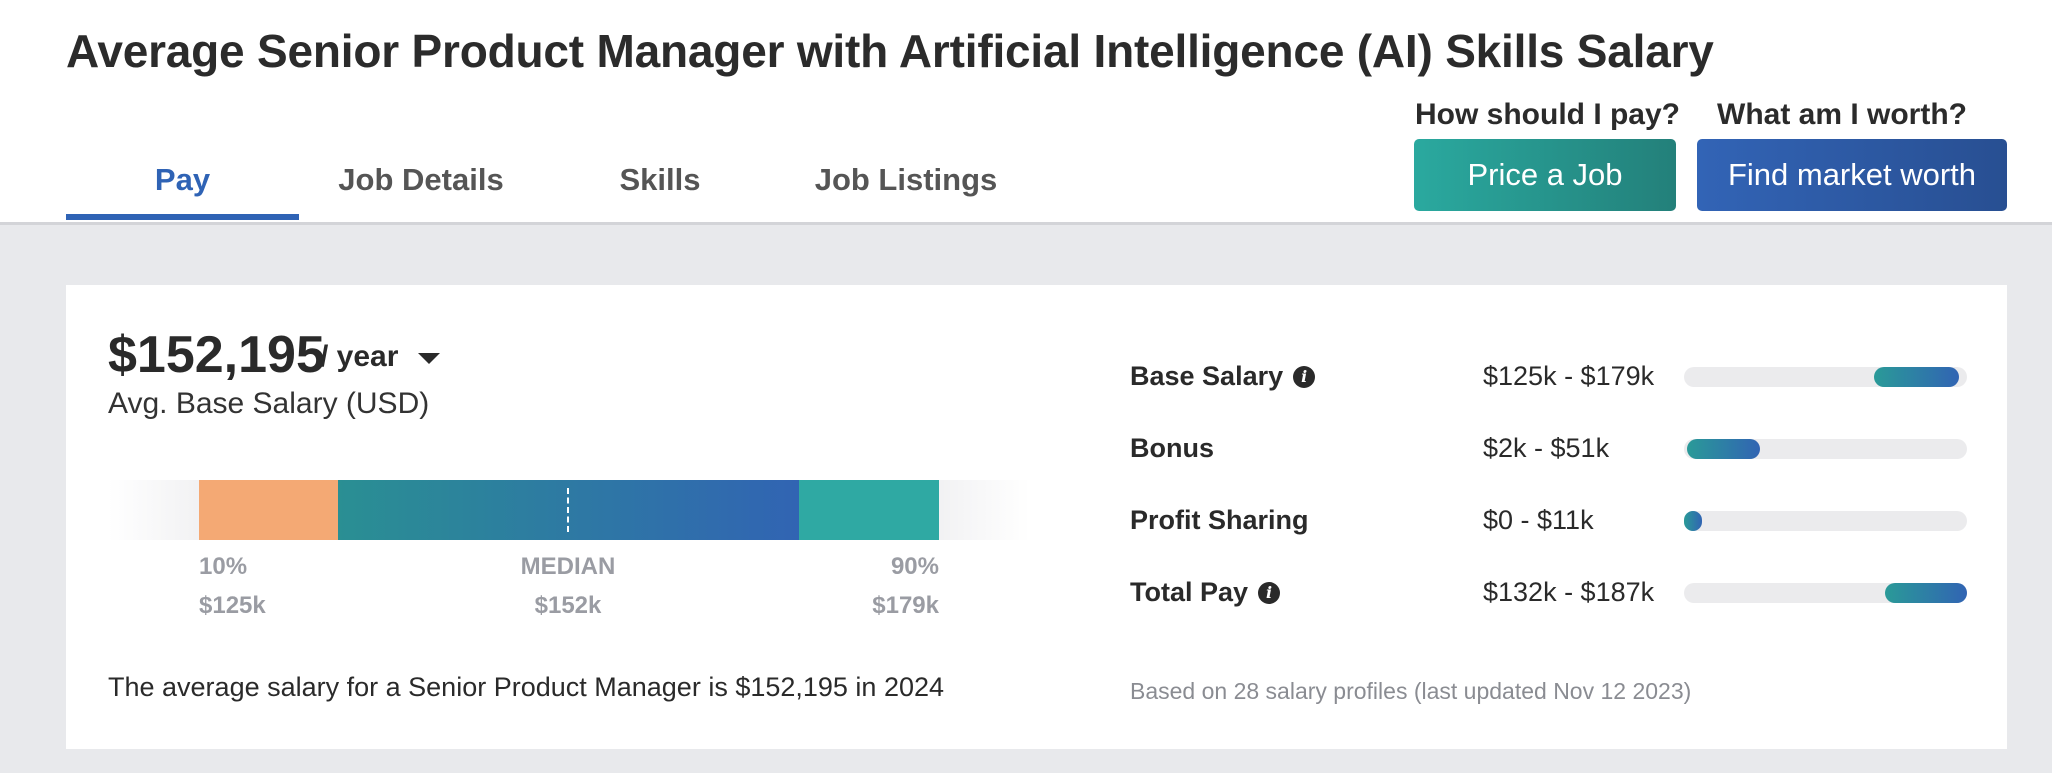 This screenshot has width=2052, height=773. I want to click on tab-job-listings: Job Listings, so click(906, 179).